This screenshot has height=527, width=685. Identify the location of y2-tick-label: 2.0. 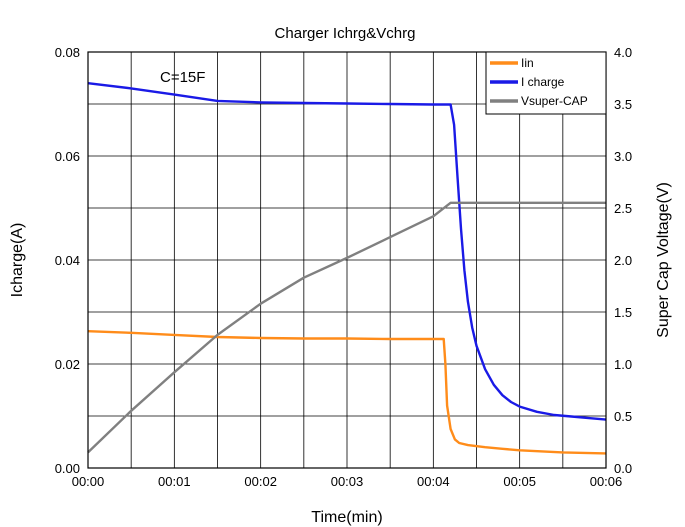
(623, 260).